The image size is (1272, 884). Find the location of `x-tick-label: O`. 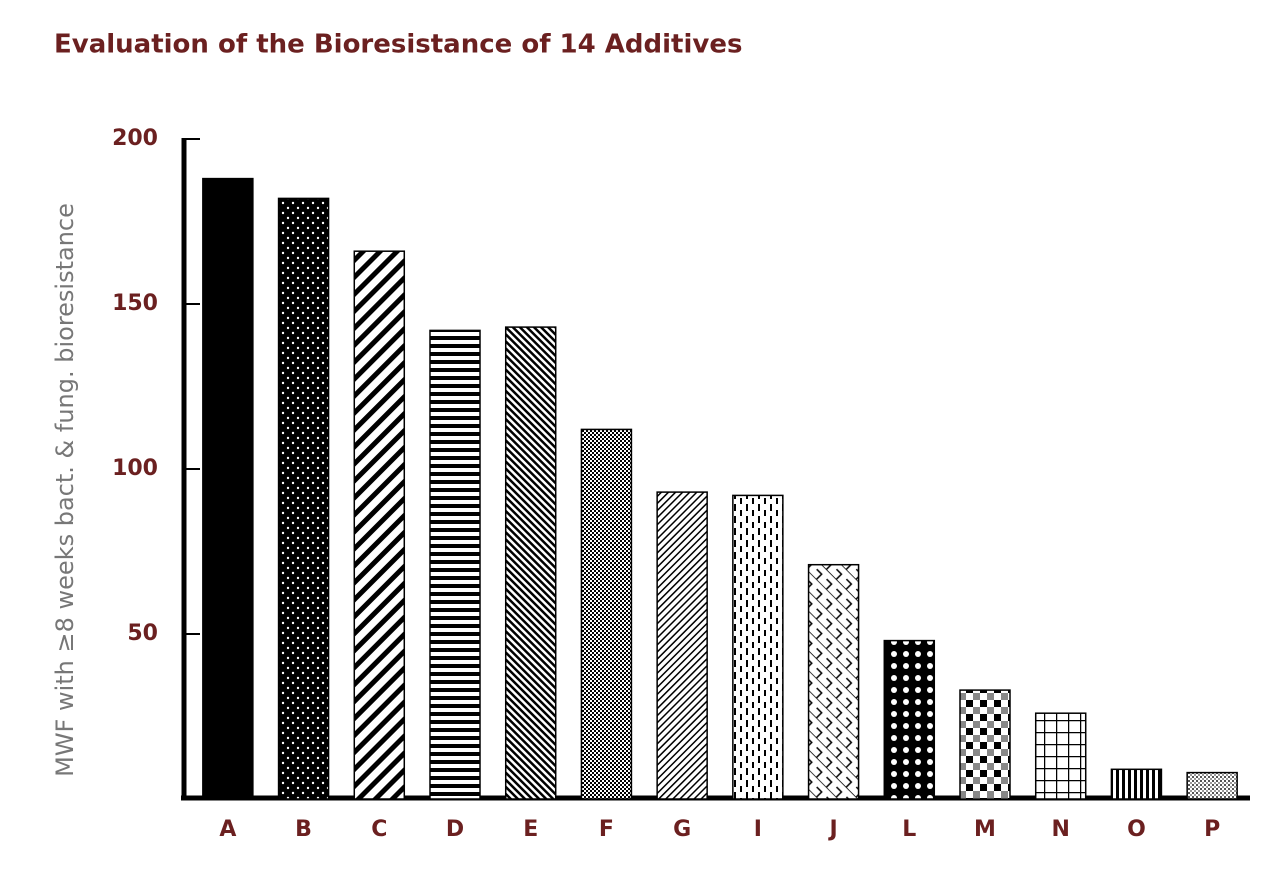

x-tick-label: O is located at coordinates (1136, 829).